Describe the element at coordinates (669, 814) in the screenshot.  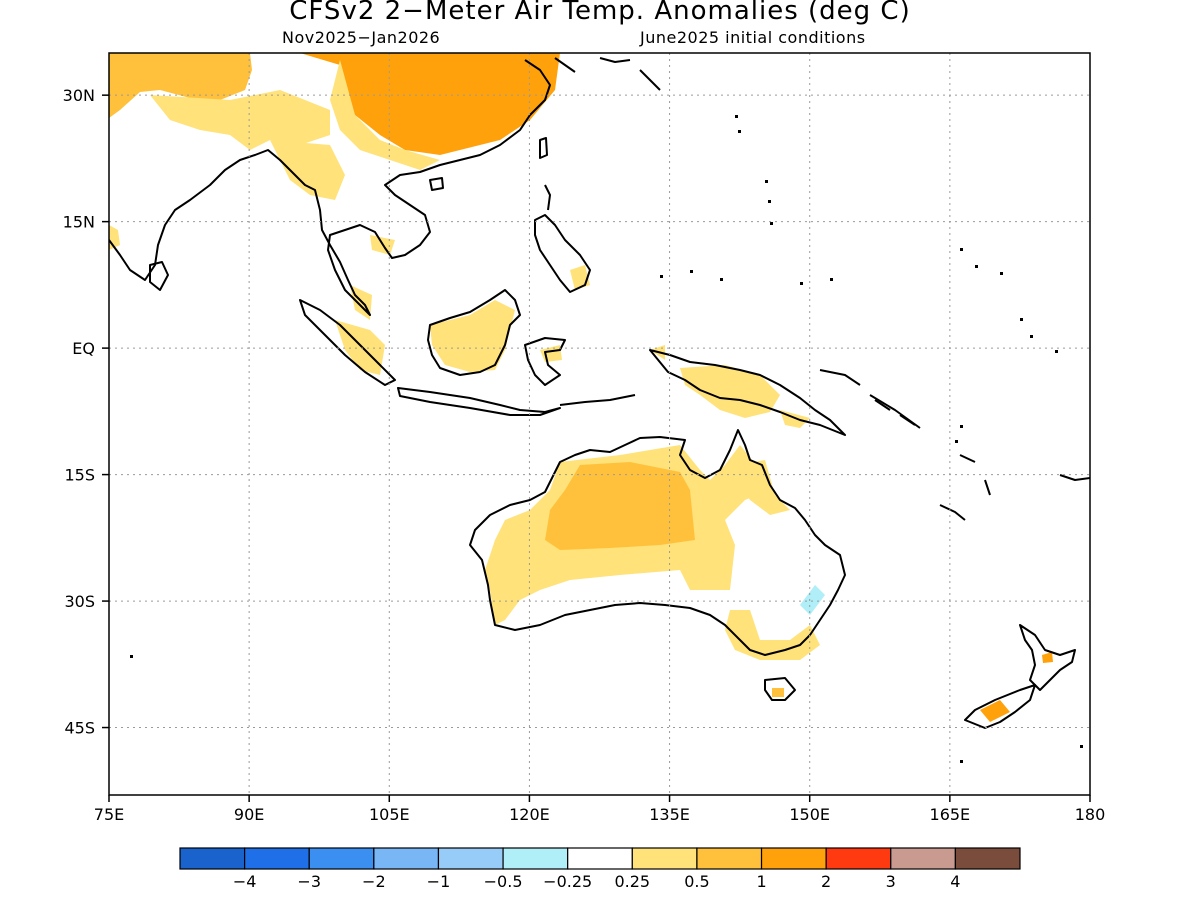
I see `lon-tick-label: 135E` at that location.